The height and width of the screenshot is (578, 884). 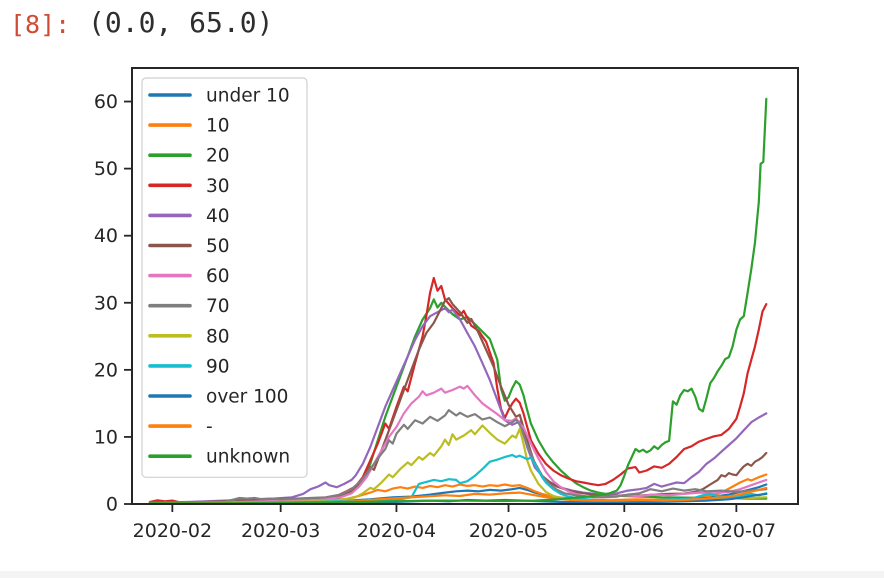 What do you see at coordinates (442, 574) in the screenshot?
I see `cell-divider` at bounding box center [442, 574].